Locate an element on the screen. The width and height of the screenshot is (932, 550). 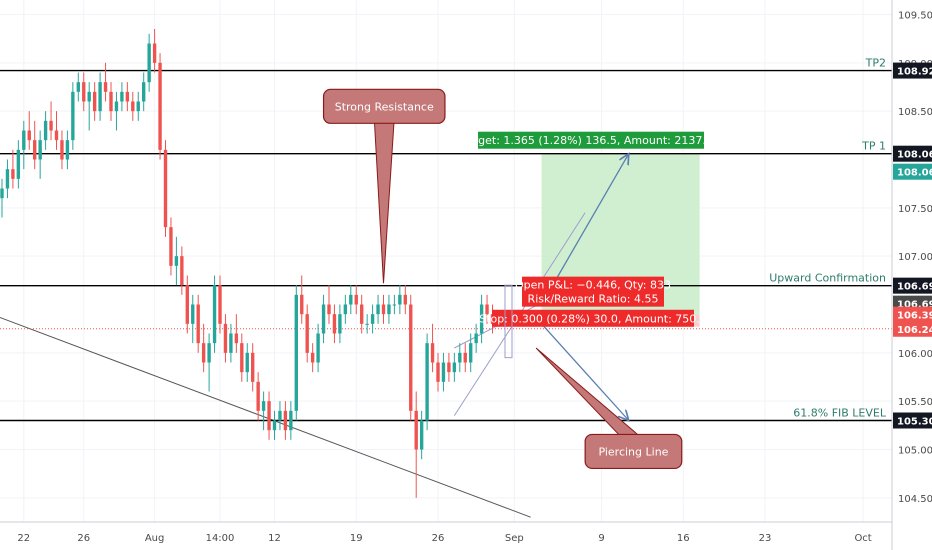
stop-label: Stop: 0.300 (0.28%) 30.0, Amount: 750.1 is located at coordinates (593, 318).